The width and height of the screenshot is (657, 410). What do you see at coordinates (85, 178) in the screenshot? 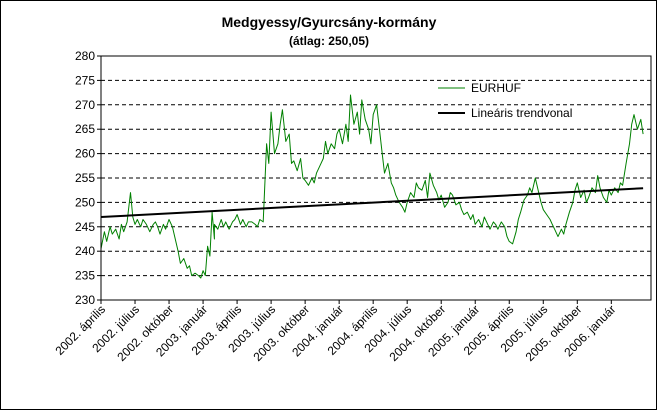
I see `y-tick-label: 255` at bounding box center [85, 178].